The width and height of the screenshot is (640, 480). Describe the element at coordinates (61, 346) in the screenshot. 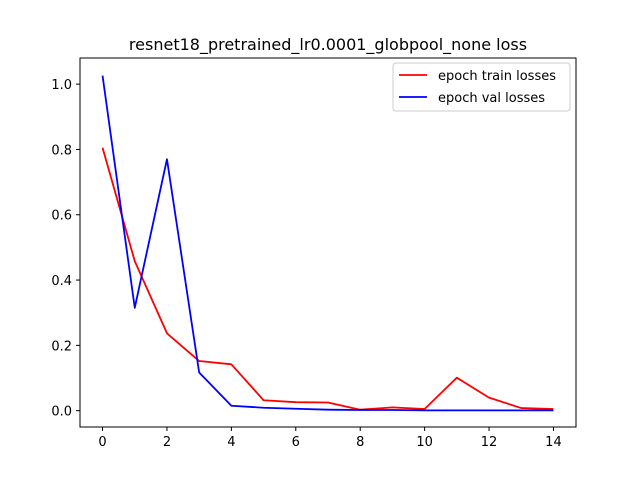

I see `y-tick-label: 0.2` at that location.